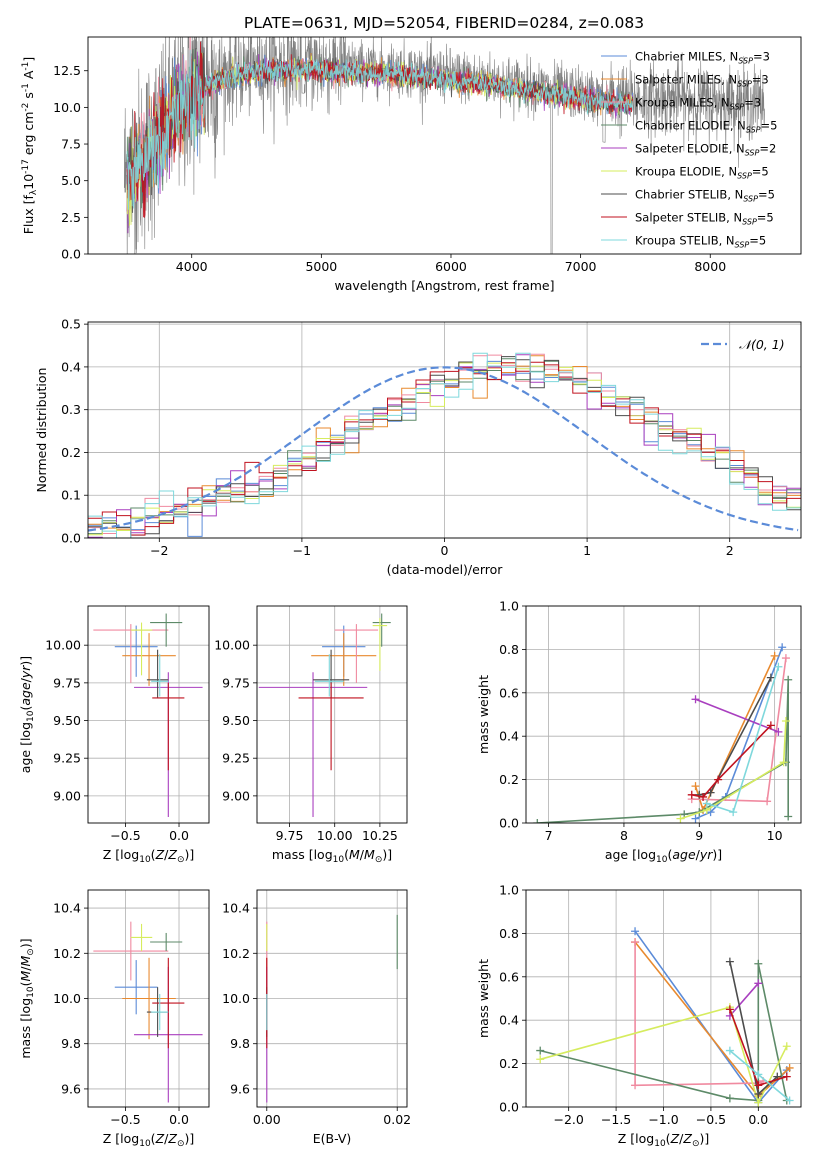  Describe the element at coordinates (179, 835) in the screenshot. I see `age_vs_Z-xtick-label: 0.0` at that location.